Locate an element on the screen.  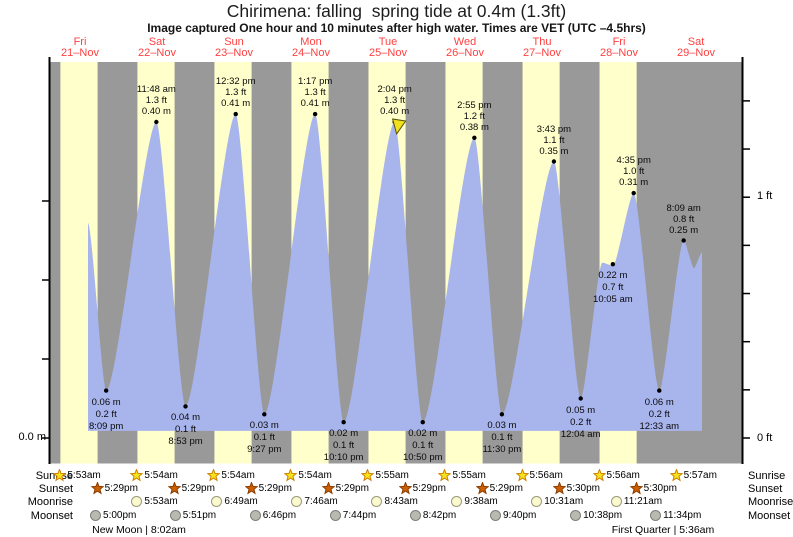
tide-ft: 1.2 ft is located at coordinates (474, 116).